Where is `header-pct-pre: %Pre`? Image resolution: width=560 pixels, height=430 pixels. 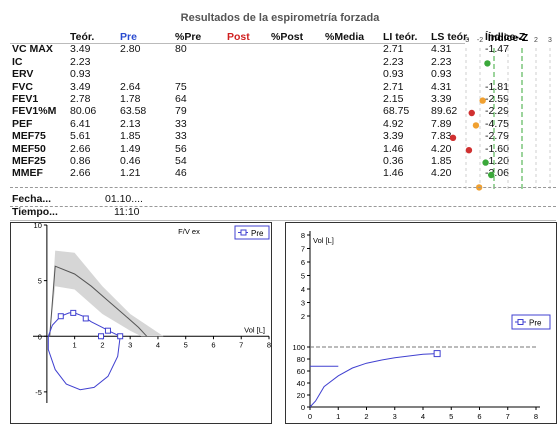 header-pct-pre: %Pre is located at coordinates (188, 37).